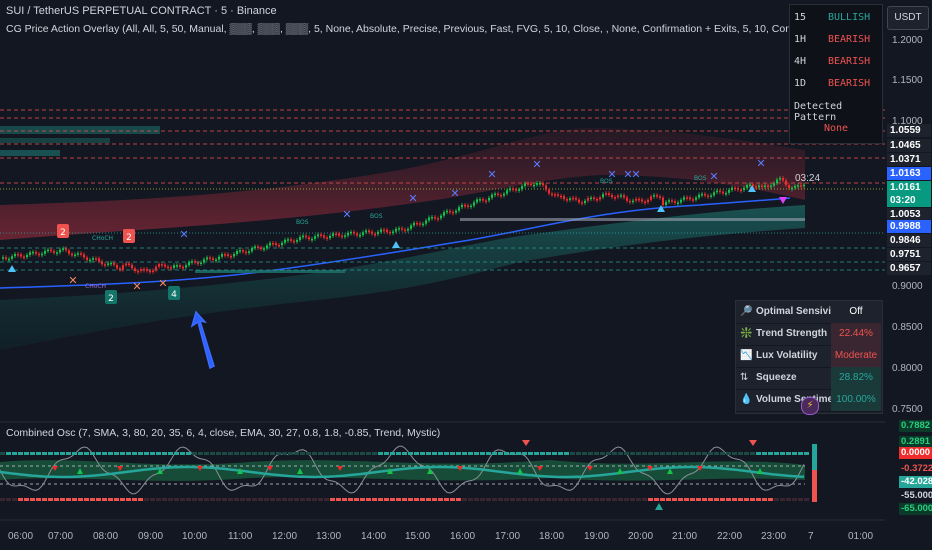 The height and width of the screenshot is (550, 932). Describe the element at coordinates (856, 334) in the screenshot. I see `indicator-value: 22.44%` at that location.